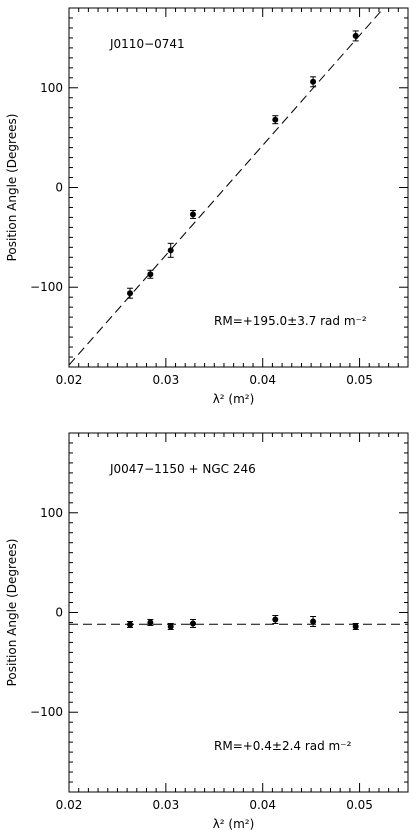 This screenshot has height=835, width=418. I want to click on rm-label: RM=+0.4±2.4 rad m⁻², so click(283, 746).